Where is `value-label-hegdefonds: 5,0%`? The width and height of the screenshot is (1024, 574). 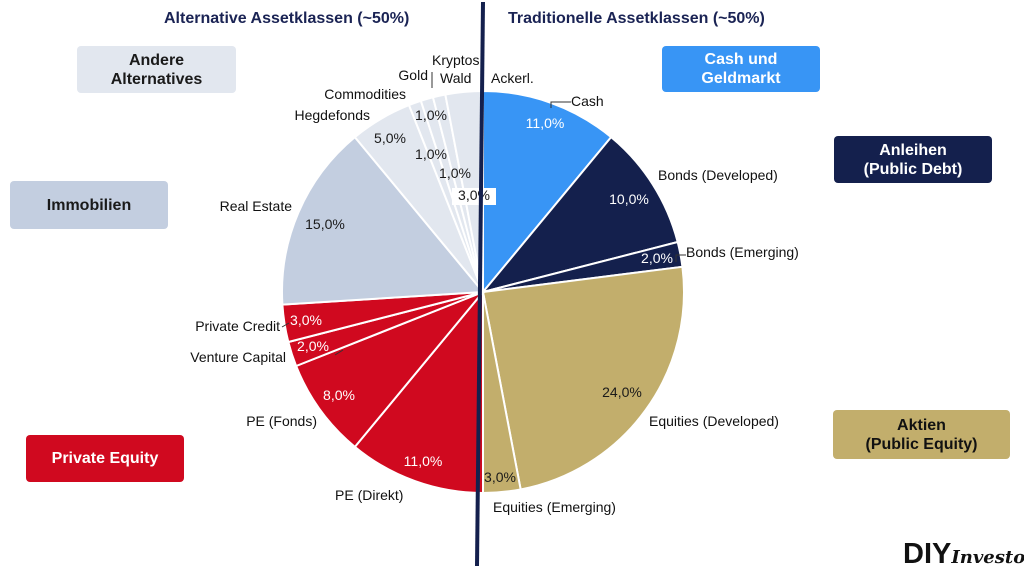 value-label-hegdefonds: 5,0% is located at coordinates (390, 138).